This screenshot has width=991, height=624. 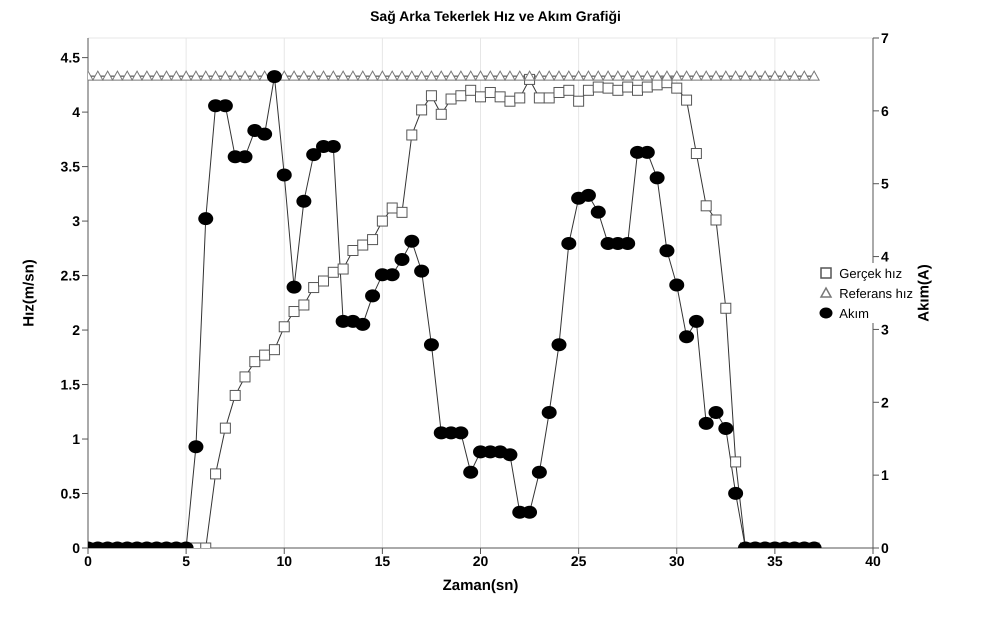 What do you see at coordinates (76, 112) in the screenshot?
I see `y-tick-label: 4` at bounding box center [76, 112].